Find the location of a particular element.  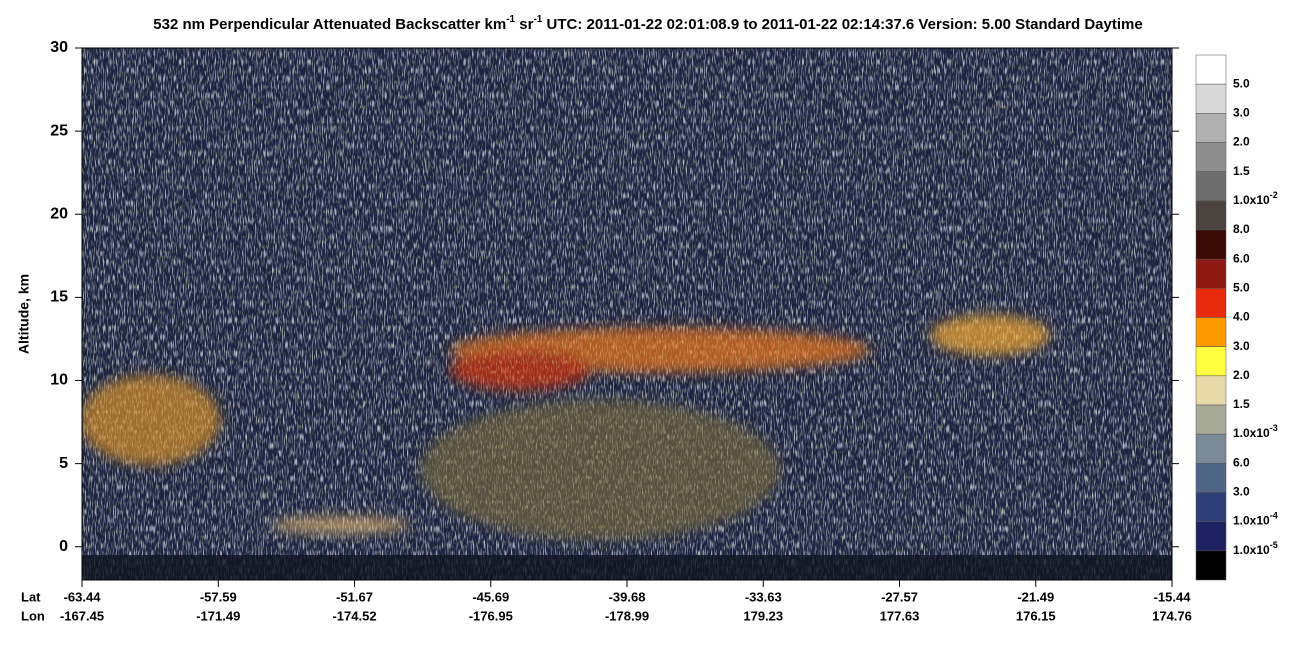

lon-label: 176.15 is located at coordinates (1036, 615).